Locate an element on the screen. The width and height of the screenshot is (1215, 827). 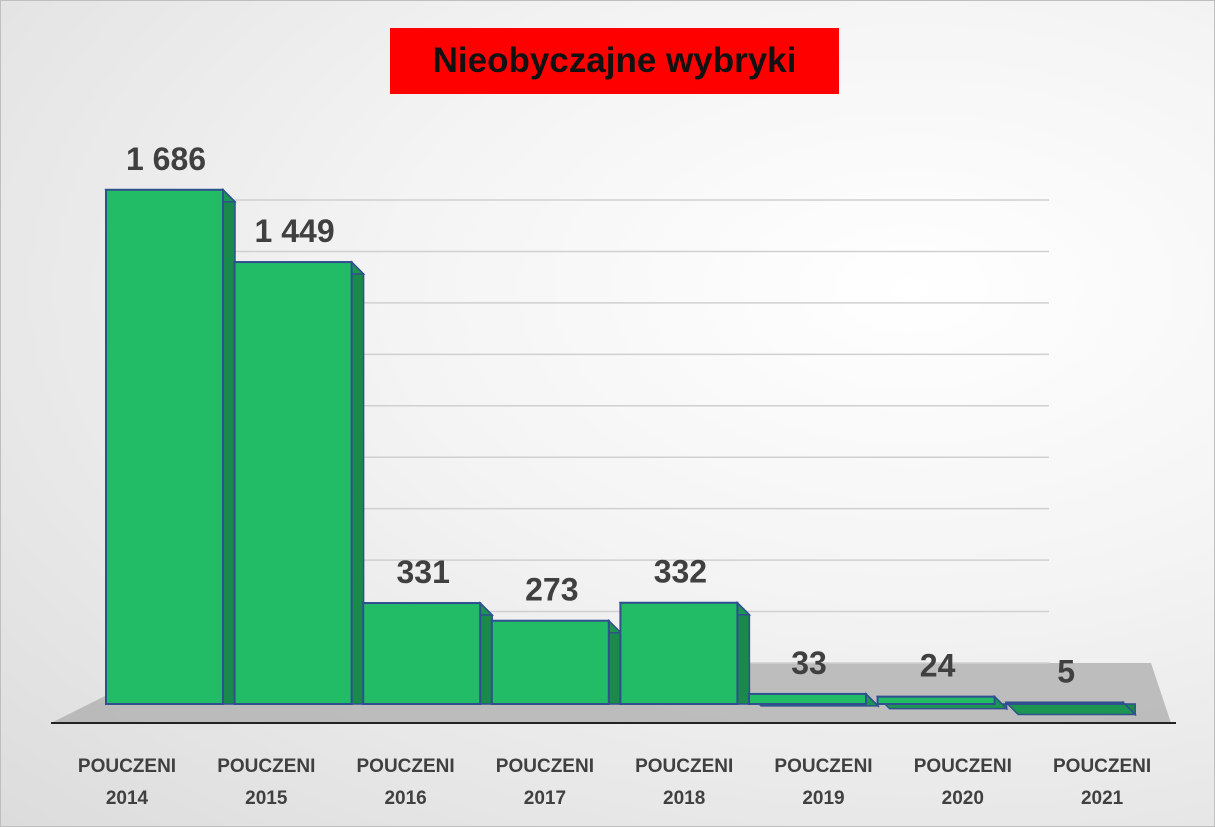
x-tick-label: POUCZENI 2020 is located at coordinates (962, 782).